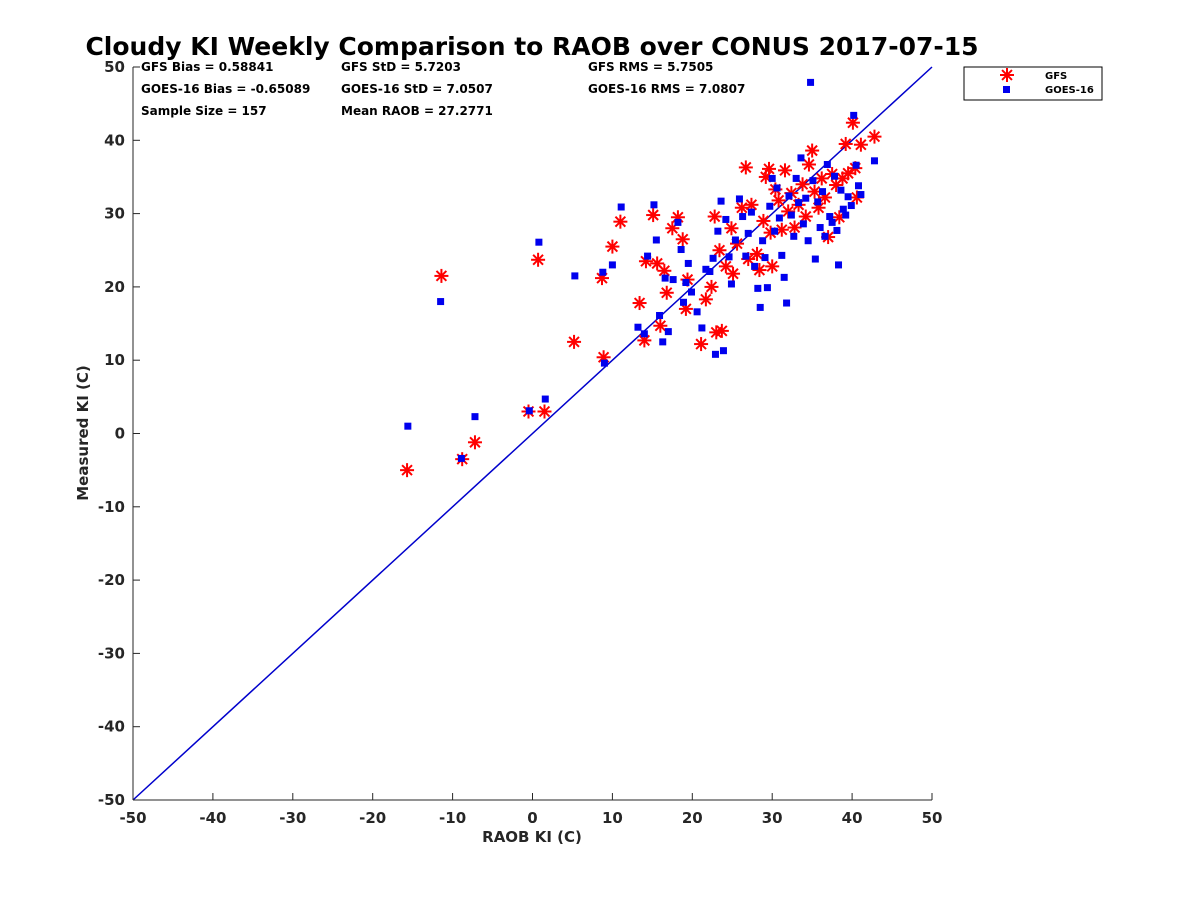 The height and width of the screenshot is (900, 1200). I want to click on stat-text: GFS RMS = 5.7505, so click(650, 67).